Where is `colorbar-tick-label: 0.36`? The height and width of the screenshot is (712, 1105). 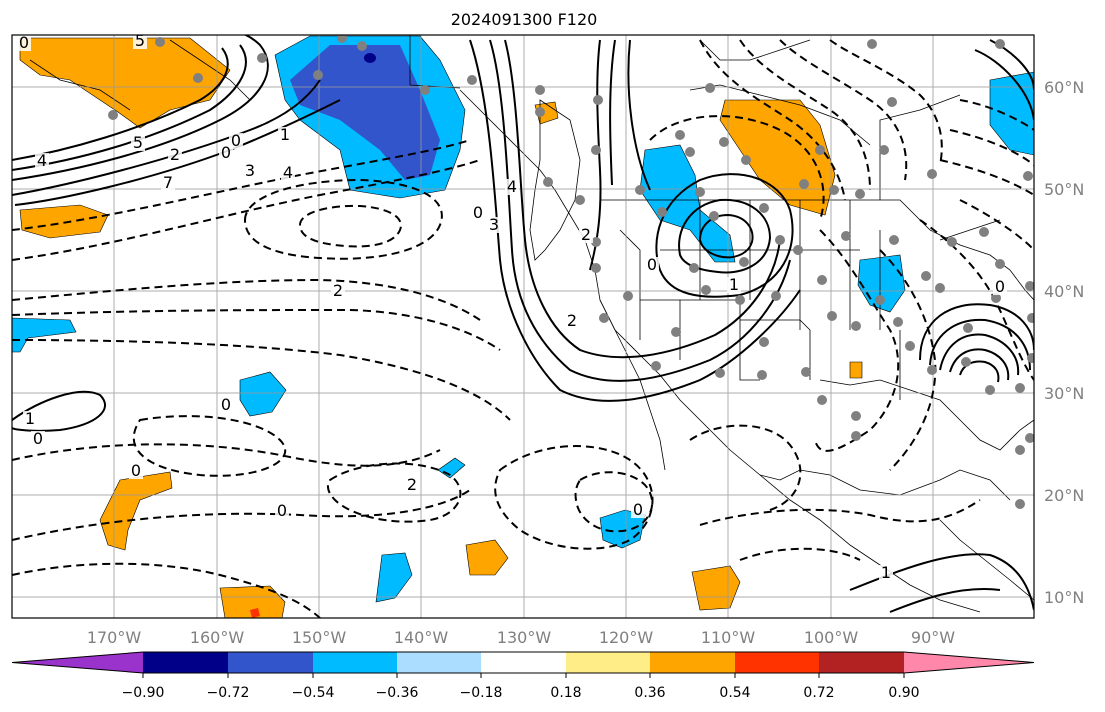
colorbar-tick-label: 0.36 is located at coordinates (649, 693).